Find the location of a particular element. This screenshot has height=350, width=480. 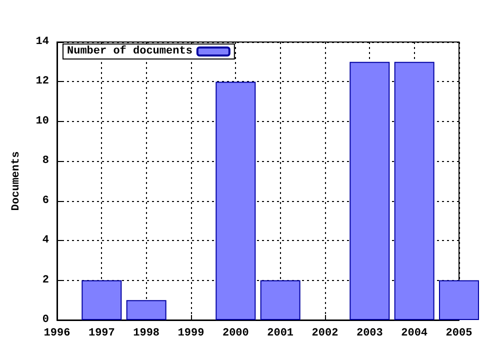

x-tick-label: 1996 is located at coordinates (57, 334).